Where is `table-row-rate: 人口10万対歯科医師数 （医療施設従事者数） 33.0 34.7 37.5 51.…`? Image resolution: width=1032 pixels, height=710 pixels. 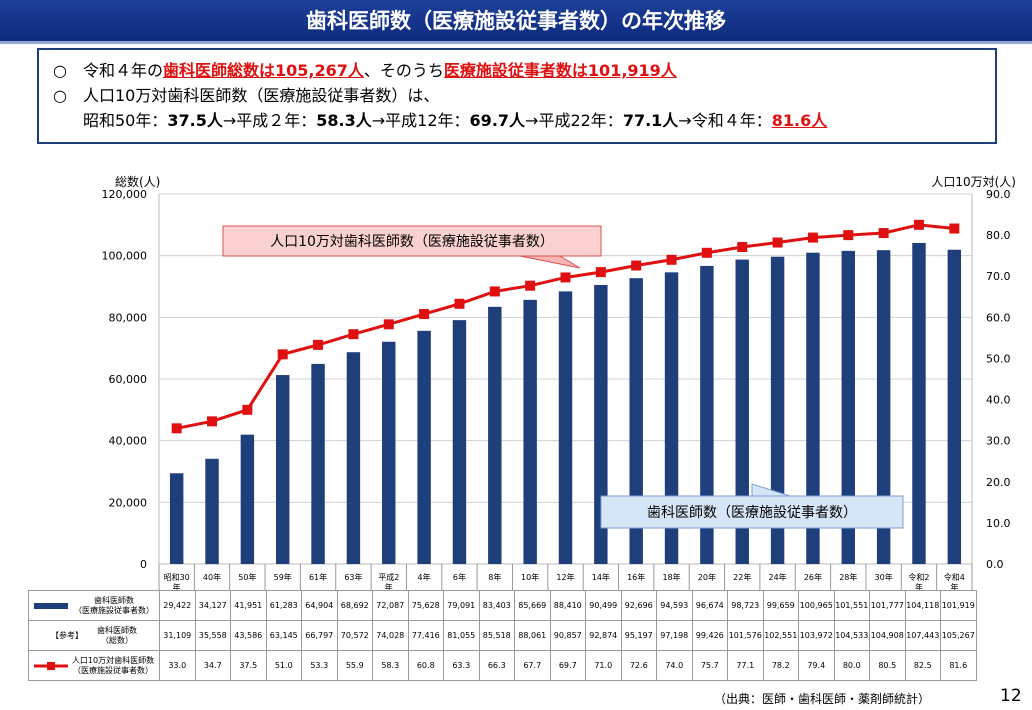 table-row-rate: 人口10万対歯科医師数 （医療施設従事者数） 33.0 34.7 37.5 51.… is located at coordinates (502, 665).